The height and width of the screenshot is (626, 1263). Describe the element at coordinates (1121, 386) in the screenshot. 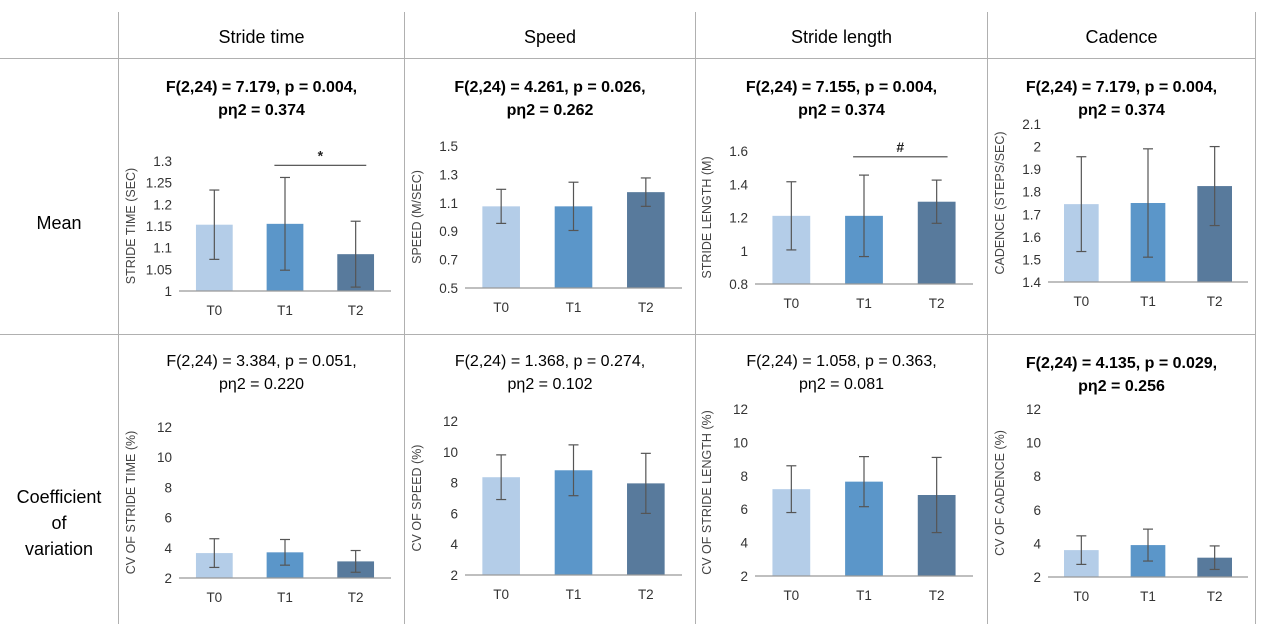

I see `stats-line: pη2 = 0.256` at that location.